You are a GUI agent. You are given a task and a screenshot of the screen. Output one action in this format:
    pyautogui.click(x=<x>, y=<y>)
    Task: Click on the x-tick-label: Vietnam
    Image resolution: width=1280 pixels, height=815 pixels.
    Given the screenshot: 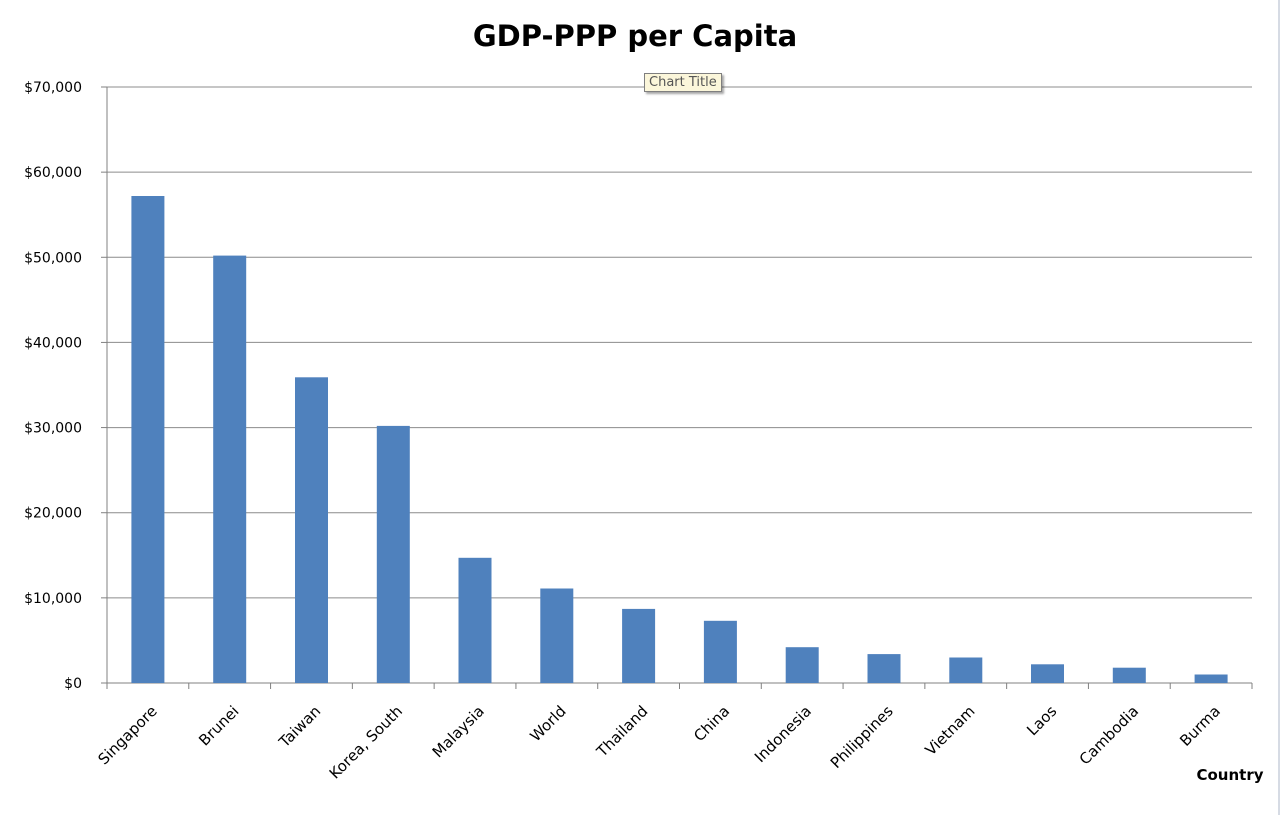 What is the action you would take?
    pyautogui.click(x=950, y=730)
    